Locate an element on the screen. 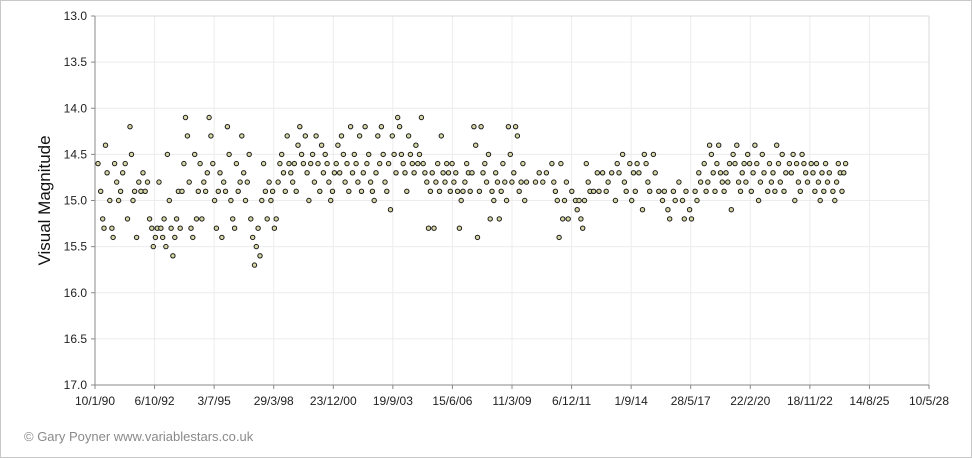 The image size is (972, 458). x-tick-label: 28/5/17 is located at coordinates (691, 401).